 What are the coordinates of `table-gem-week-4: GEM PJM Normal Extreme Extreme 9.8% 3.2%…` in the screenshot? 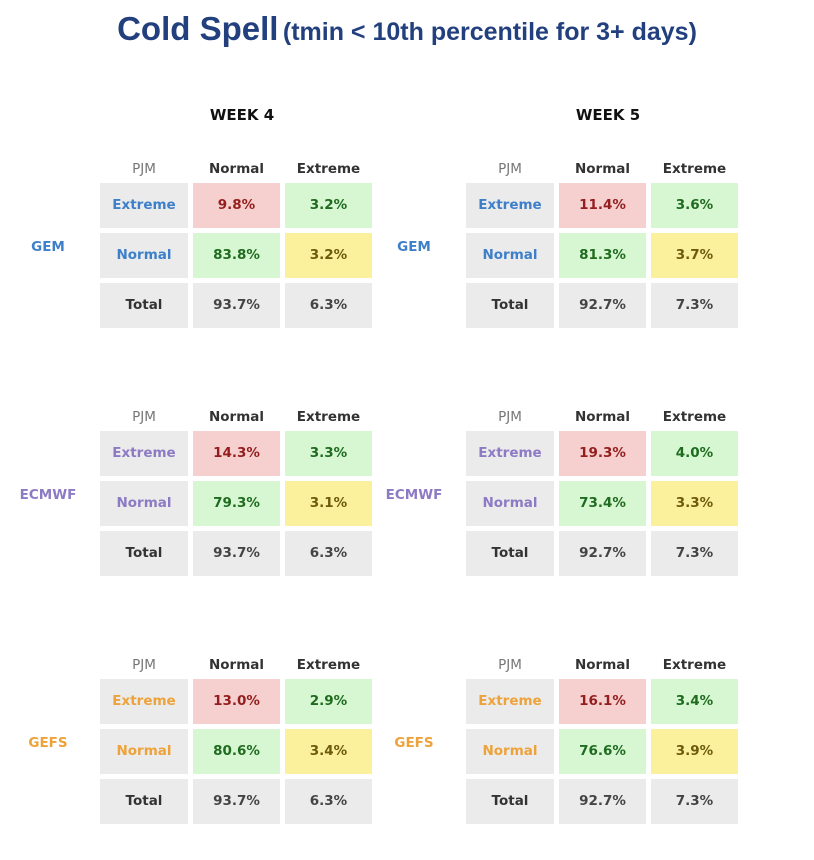 It's located at (200, 256).